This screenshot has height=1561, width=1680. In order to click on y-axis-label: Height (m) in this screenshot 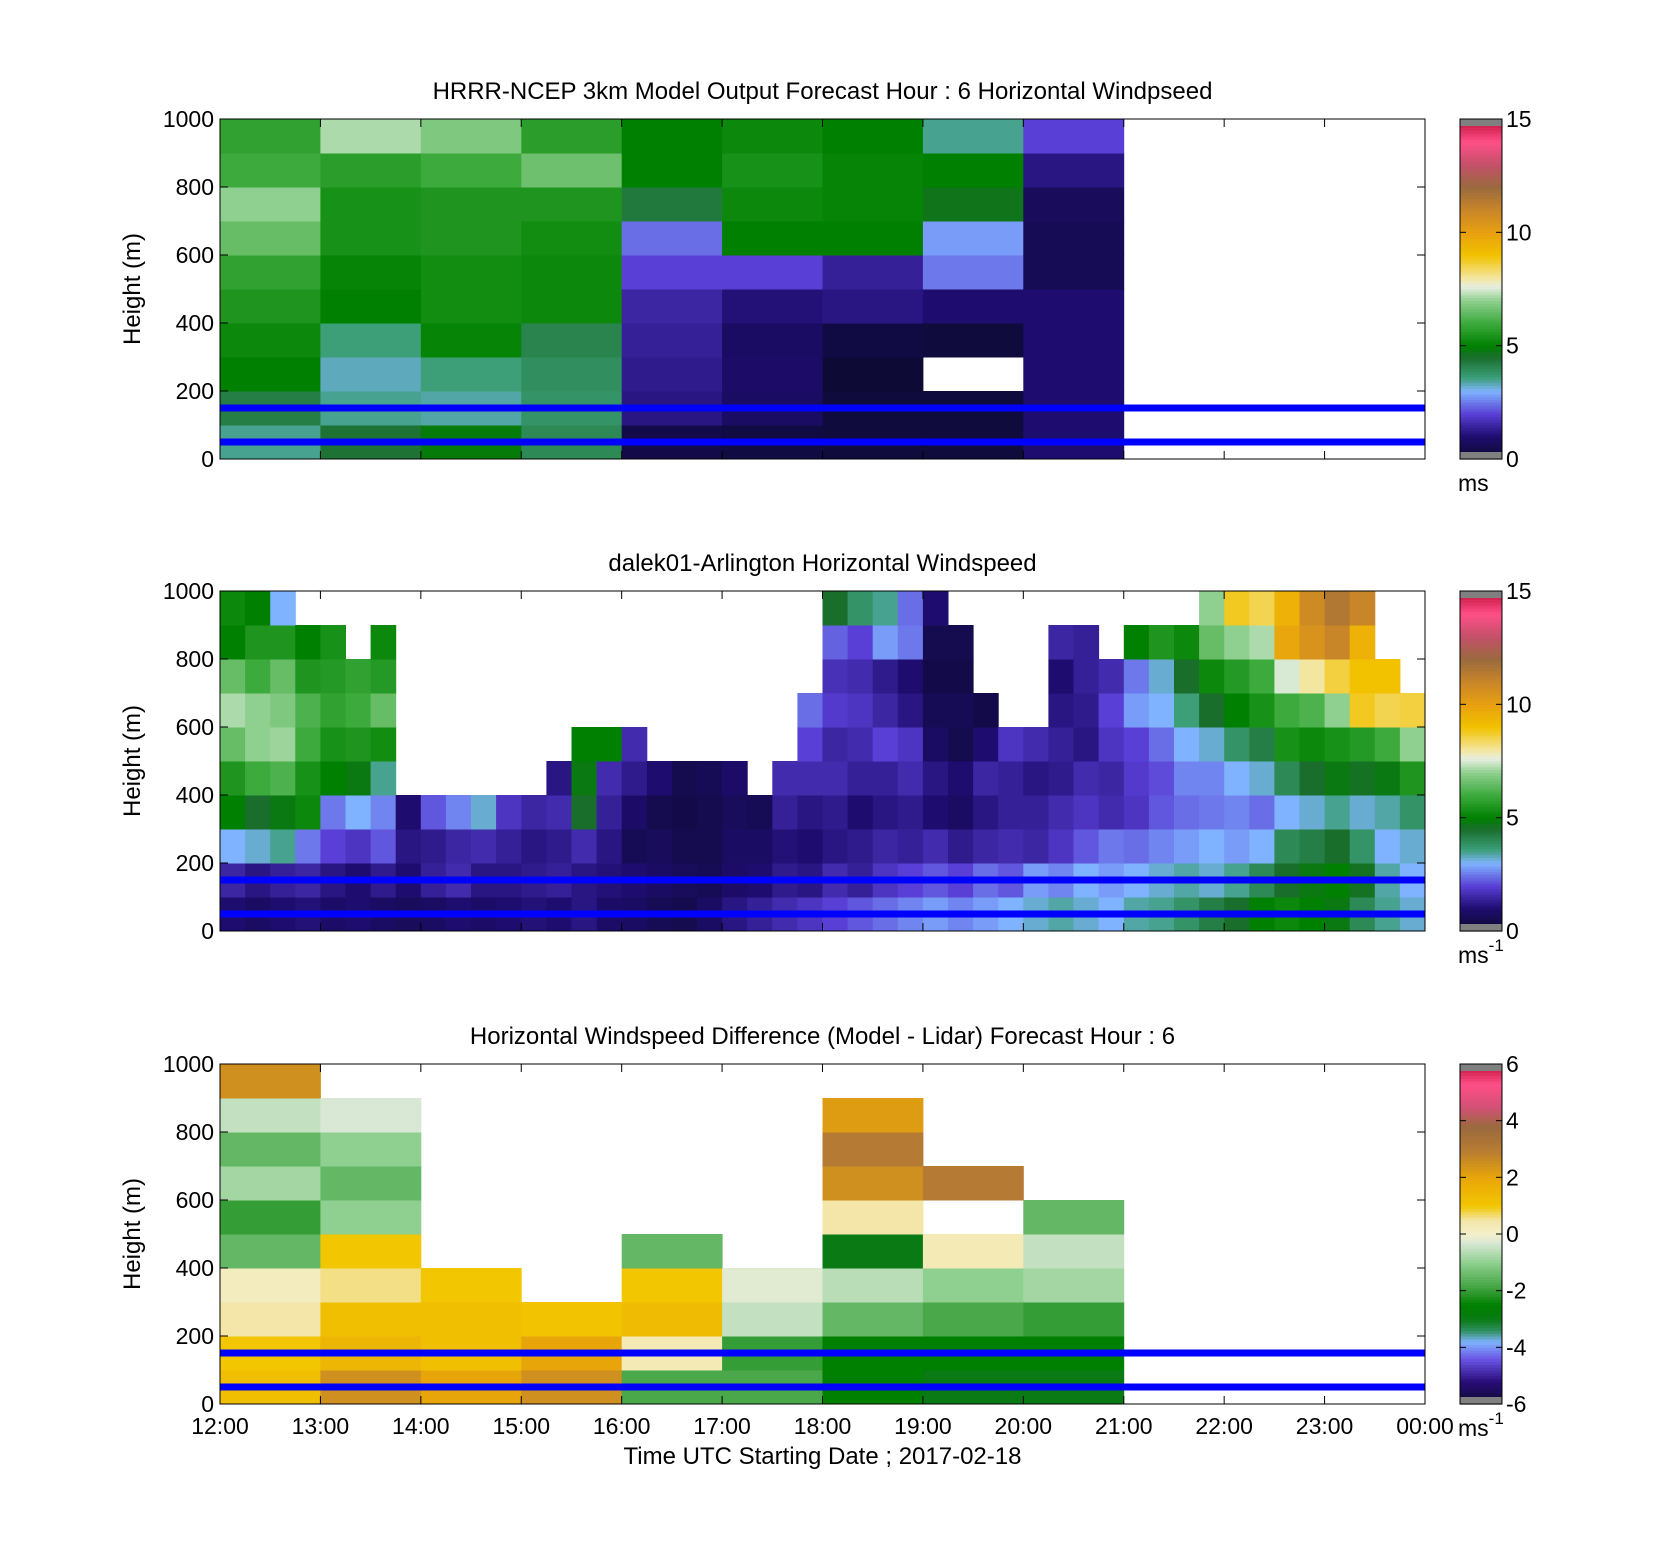, I will do `click(132, 1234)`.